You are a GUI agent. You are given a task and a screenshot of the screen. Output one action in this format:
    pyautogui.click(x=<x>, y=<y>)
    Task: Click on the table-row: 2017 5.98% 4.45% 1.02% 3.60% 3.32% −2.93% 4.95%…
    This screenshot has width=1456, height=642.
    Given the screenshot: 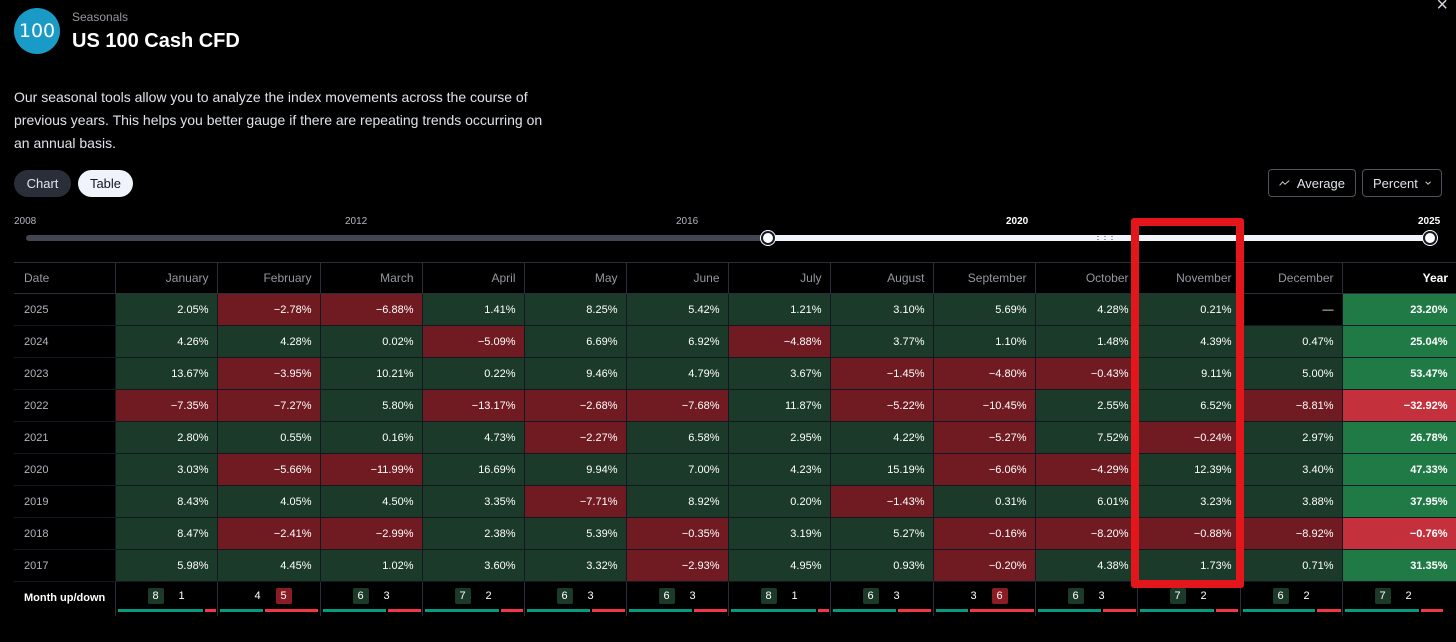 What is the action you would take?
    pyautogui.click(x=735, y=565)
    